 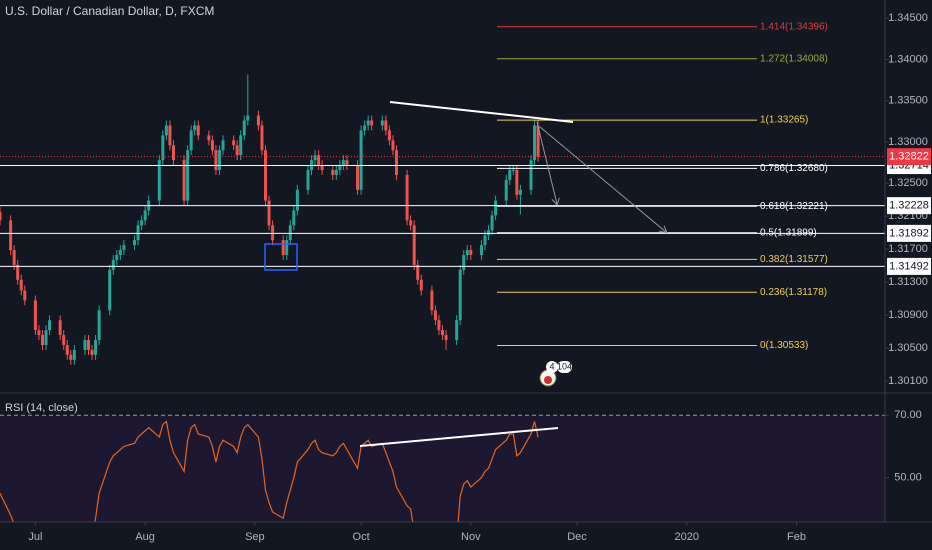 I want to click on price-label: 1.32228, so click(x=909, y=206).